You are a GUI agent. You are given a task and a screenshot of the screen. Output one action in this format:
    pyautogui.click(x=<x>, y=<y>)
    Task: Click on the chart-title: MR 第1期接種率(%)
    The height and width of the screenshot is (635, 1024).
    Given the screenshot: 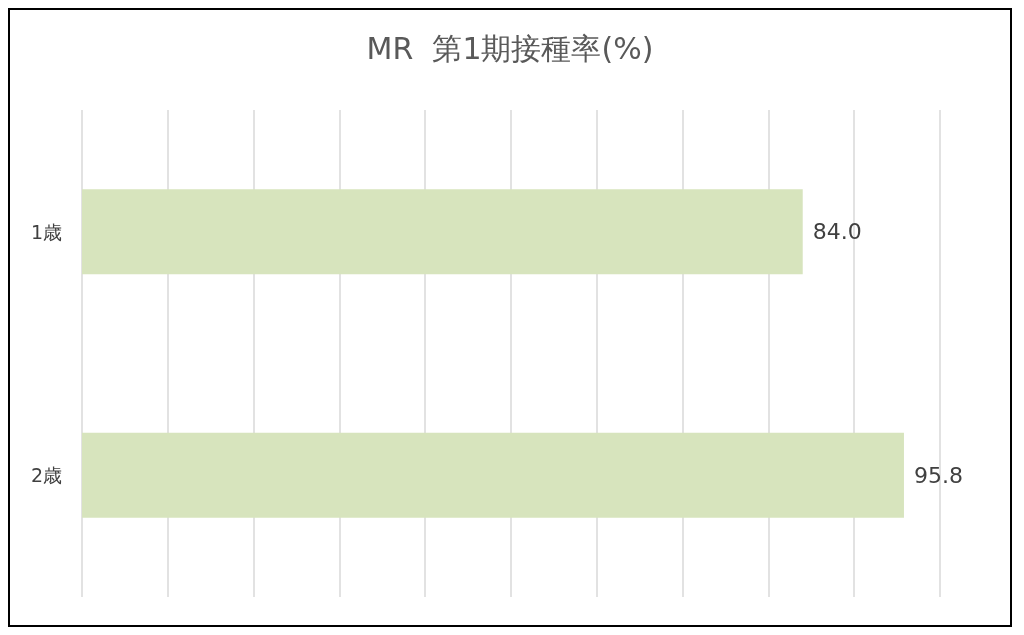 What is the action you would take?
    pyautogui.click(x=510, y=48)
    